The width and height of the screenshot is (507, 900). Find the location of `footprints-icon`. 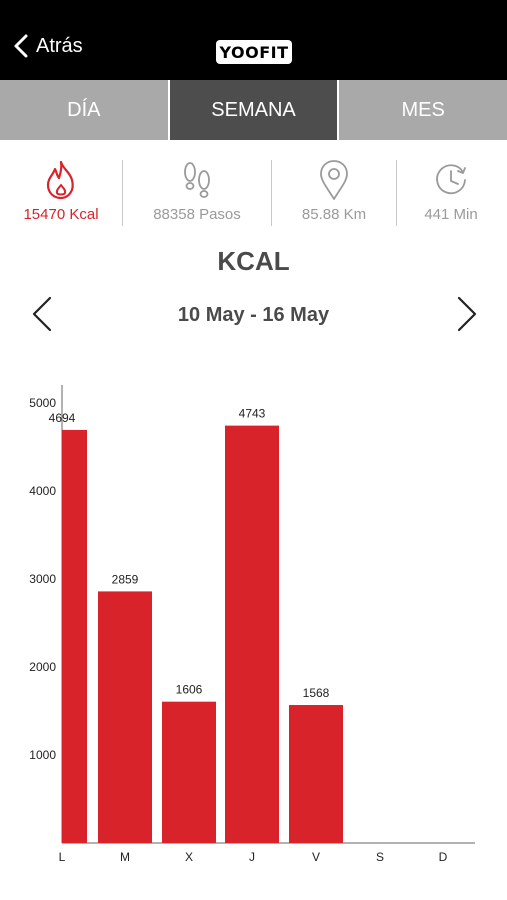

footprints-icon is located at coordinates (197, 180).